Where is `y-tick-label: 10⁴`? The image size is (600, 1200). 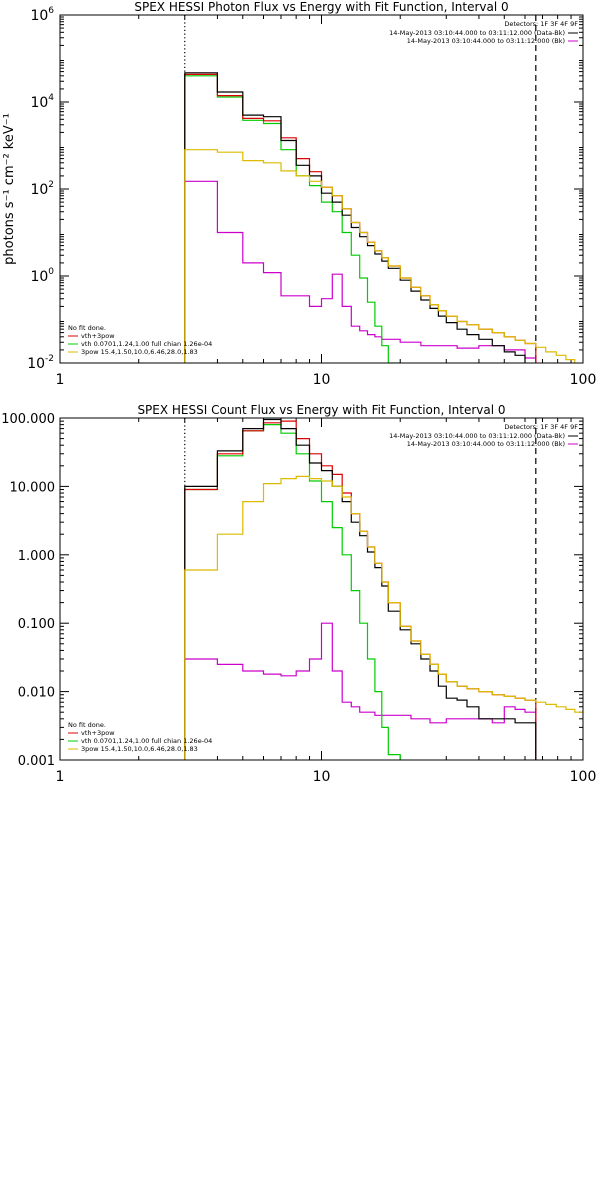
y-tick-label: 10⁴ is located at coordinates (42, 102).